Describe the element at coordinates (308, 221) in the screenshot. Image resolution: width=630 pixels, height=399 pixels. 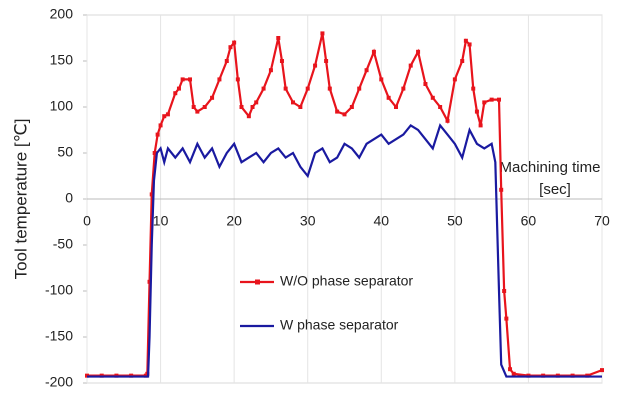
I see `x-tick-label: 30` at that location.